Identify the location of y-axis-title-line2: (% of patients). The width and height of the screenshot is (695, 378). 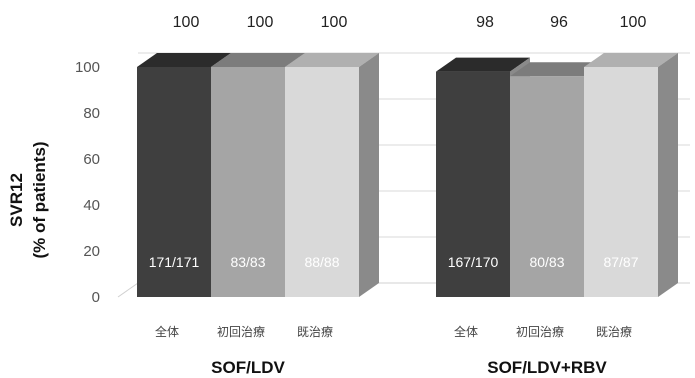
(39, 199).